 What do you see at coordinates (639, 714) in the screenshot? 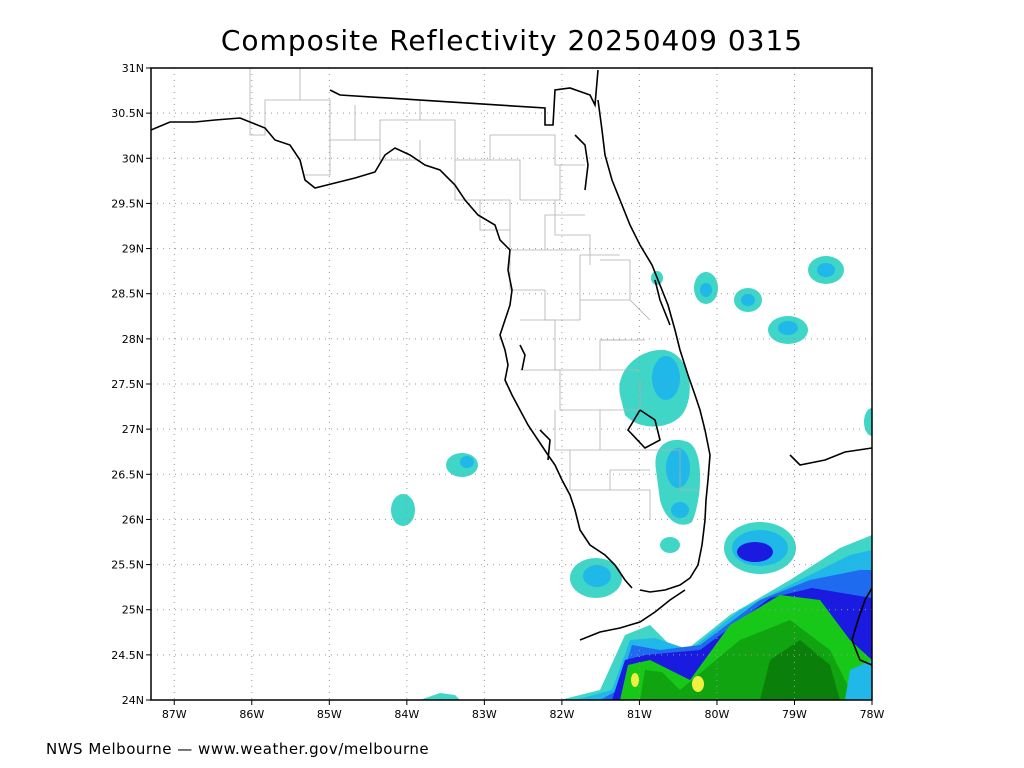
I see `lon-tick-label: 81W` at bounding box center [639, 714].